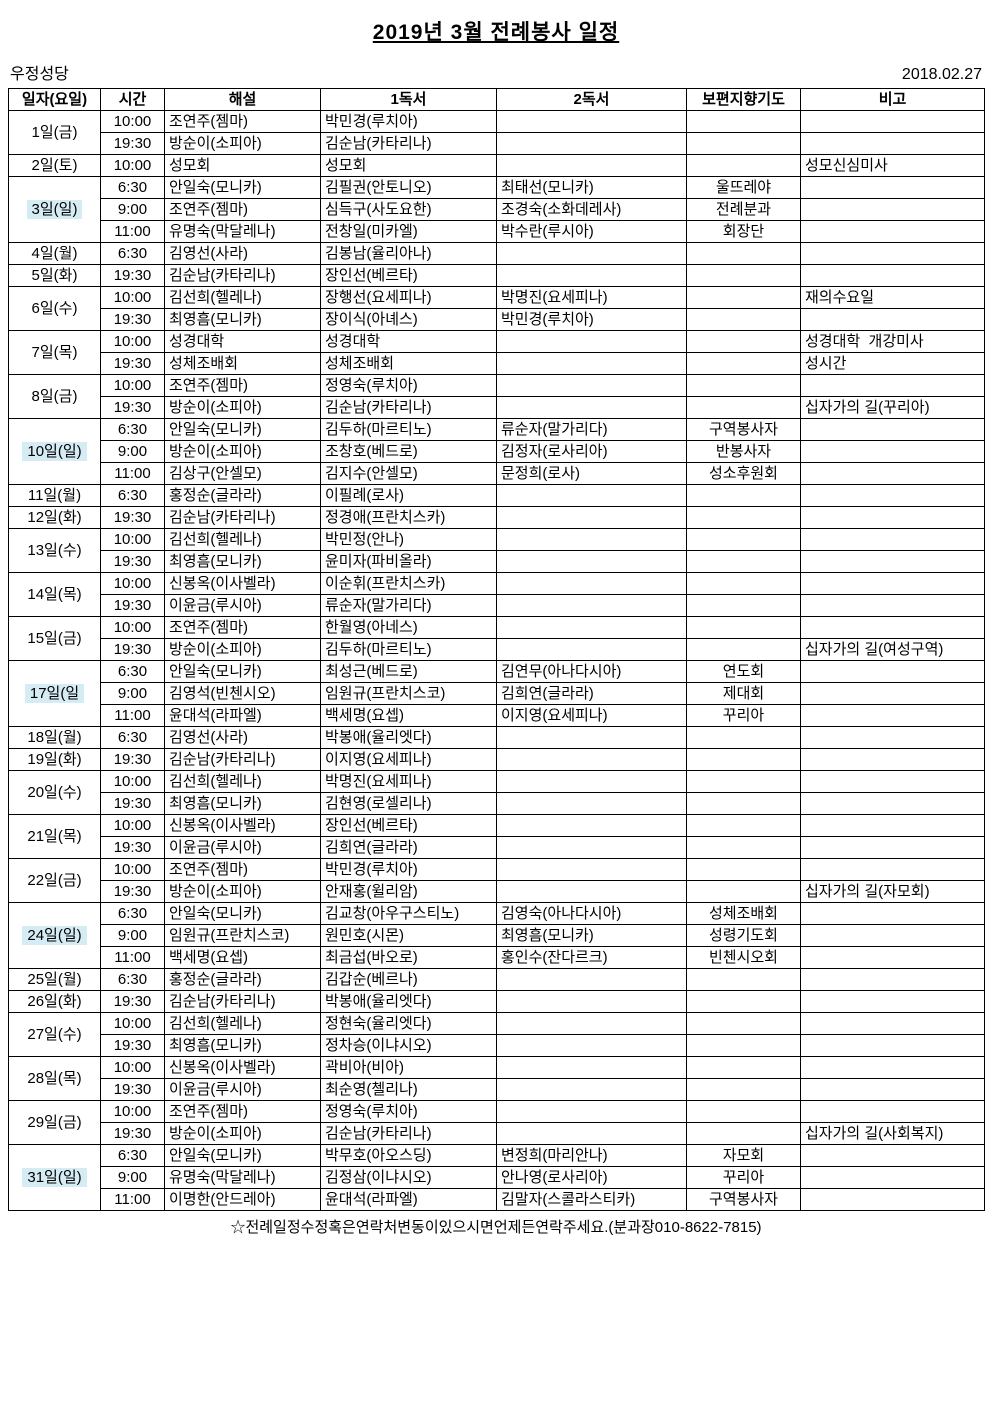 The width and height of the screenshot is (992, 1403). I want to click on date-cell: 7일(목), so click(54, 352).